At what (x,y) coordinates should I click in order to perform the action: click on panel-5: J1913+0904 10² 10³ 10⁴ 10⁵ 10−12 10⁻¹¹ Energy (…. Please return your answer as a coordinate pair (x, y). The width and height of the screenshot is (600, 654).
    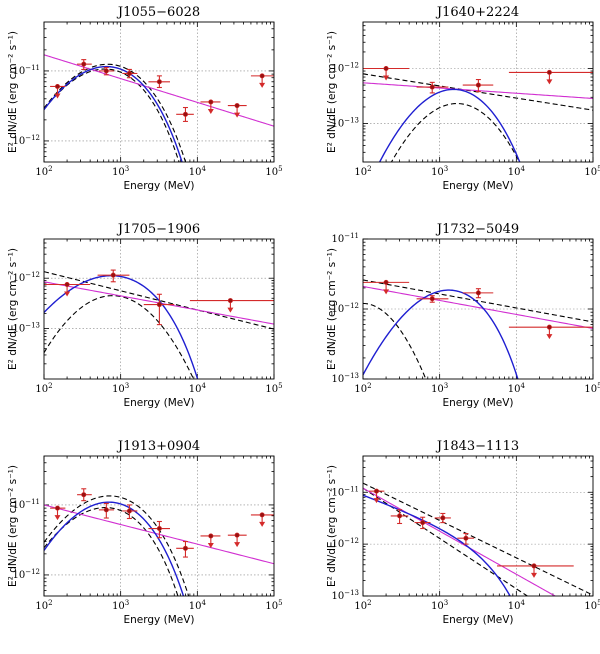
    Looking at the image, I should click on (145, 532).